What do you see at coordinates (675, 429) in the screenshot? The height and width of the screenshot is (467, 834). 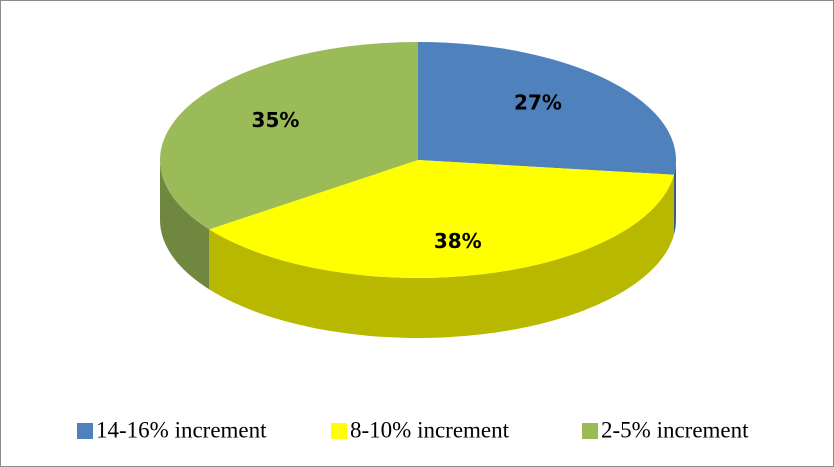 I see `legend-label: 2-5% increment` at bounding box center [675, 429].